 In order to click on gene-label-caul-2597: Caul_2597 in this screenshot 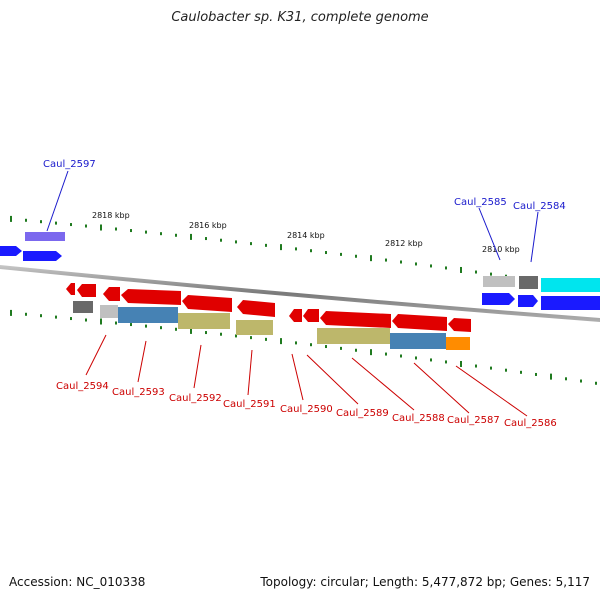, I will do `click(69, 164)`.